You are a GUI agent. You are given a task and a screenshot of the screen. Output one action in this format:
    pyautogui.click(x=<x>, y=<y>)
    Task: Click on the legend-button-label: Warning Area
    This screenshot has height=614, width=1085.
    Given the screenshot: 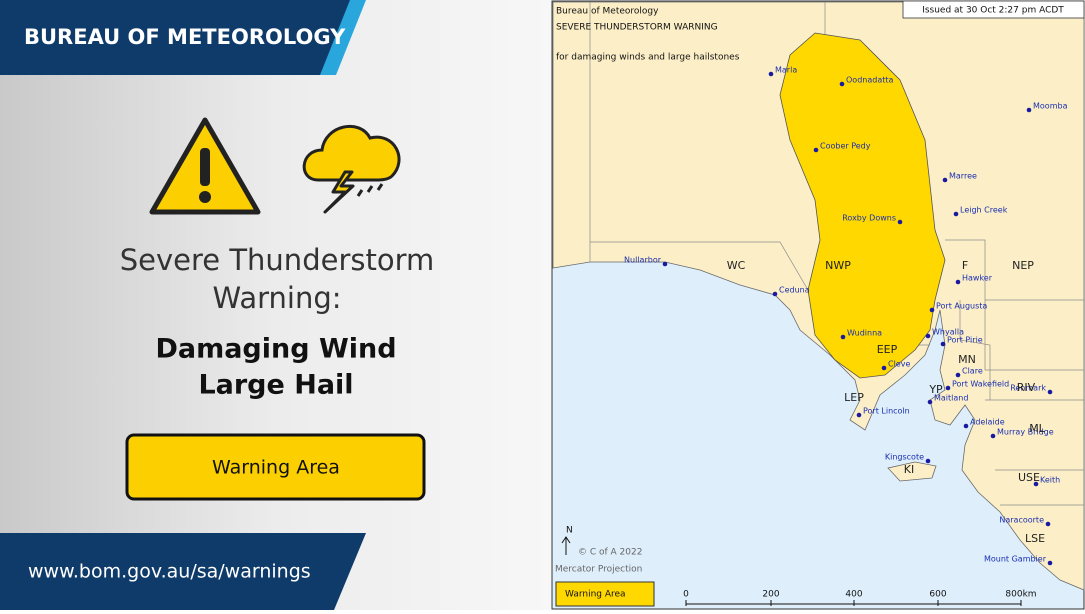 What is the action you would take?
    pyautogui.click(x=276, y=468)
    